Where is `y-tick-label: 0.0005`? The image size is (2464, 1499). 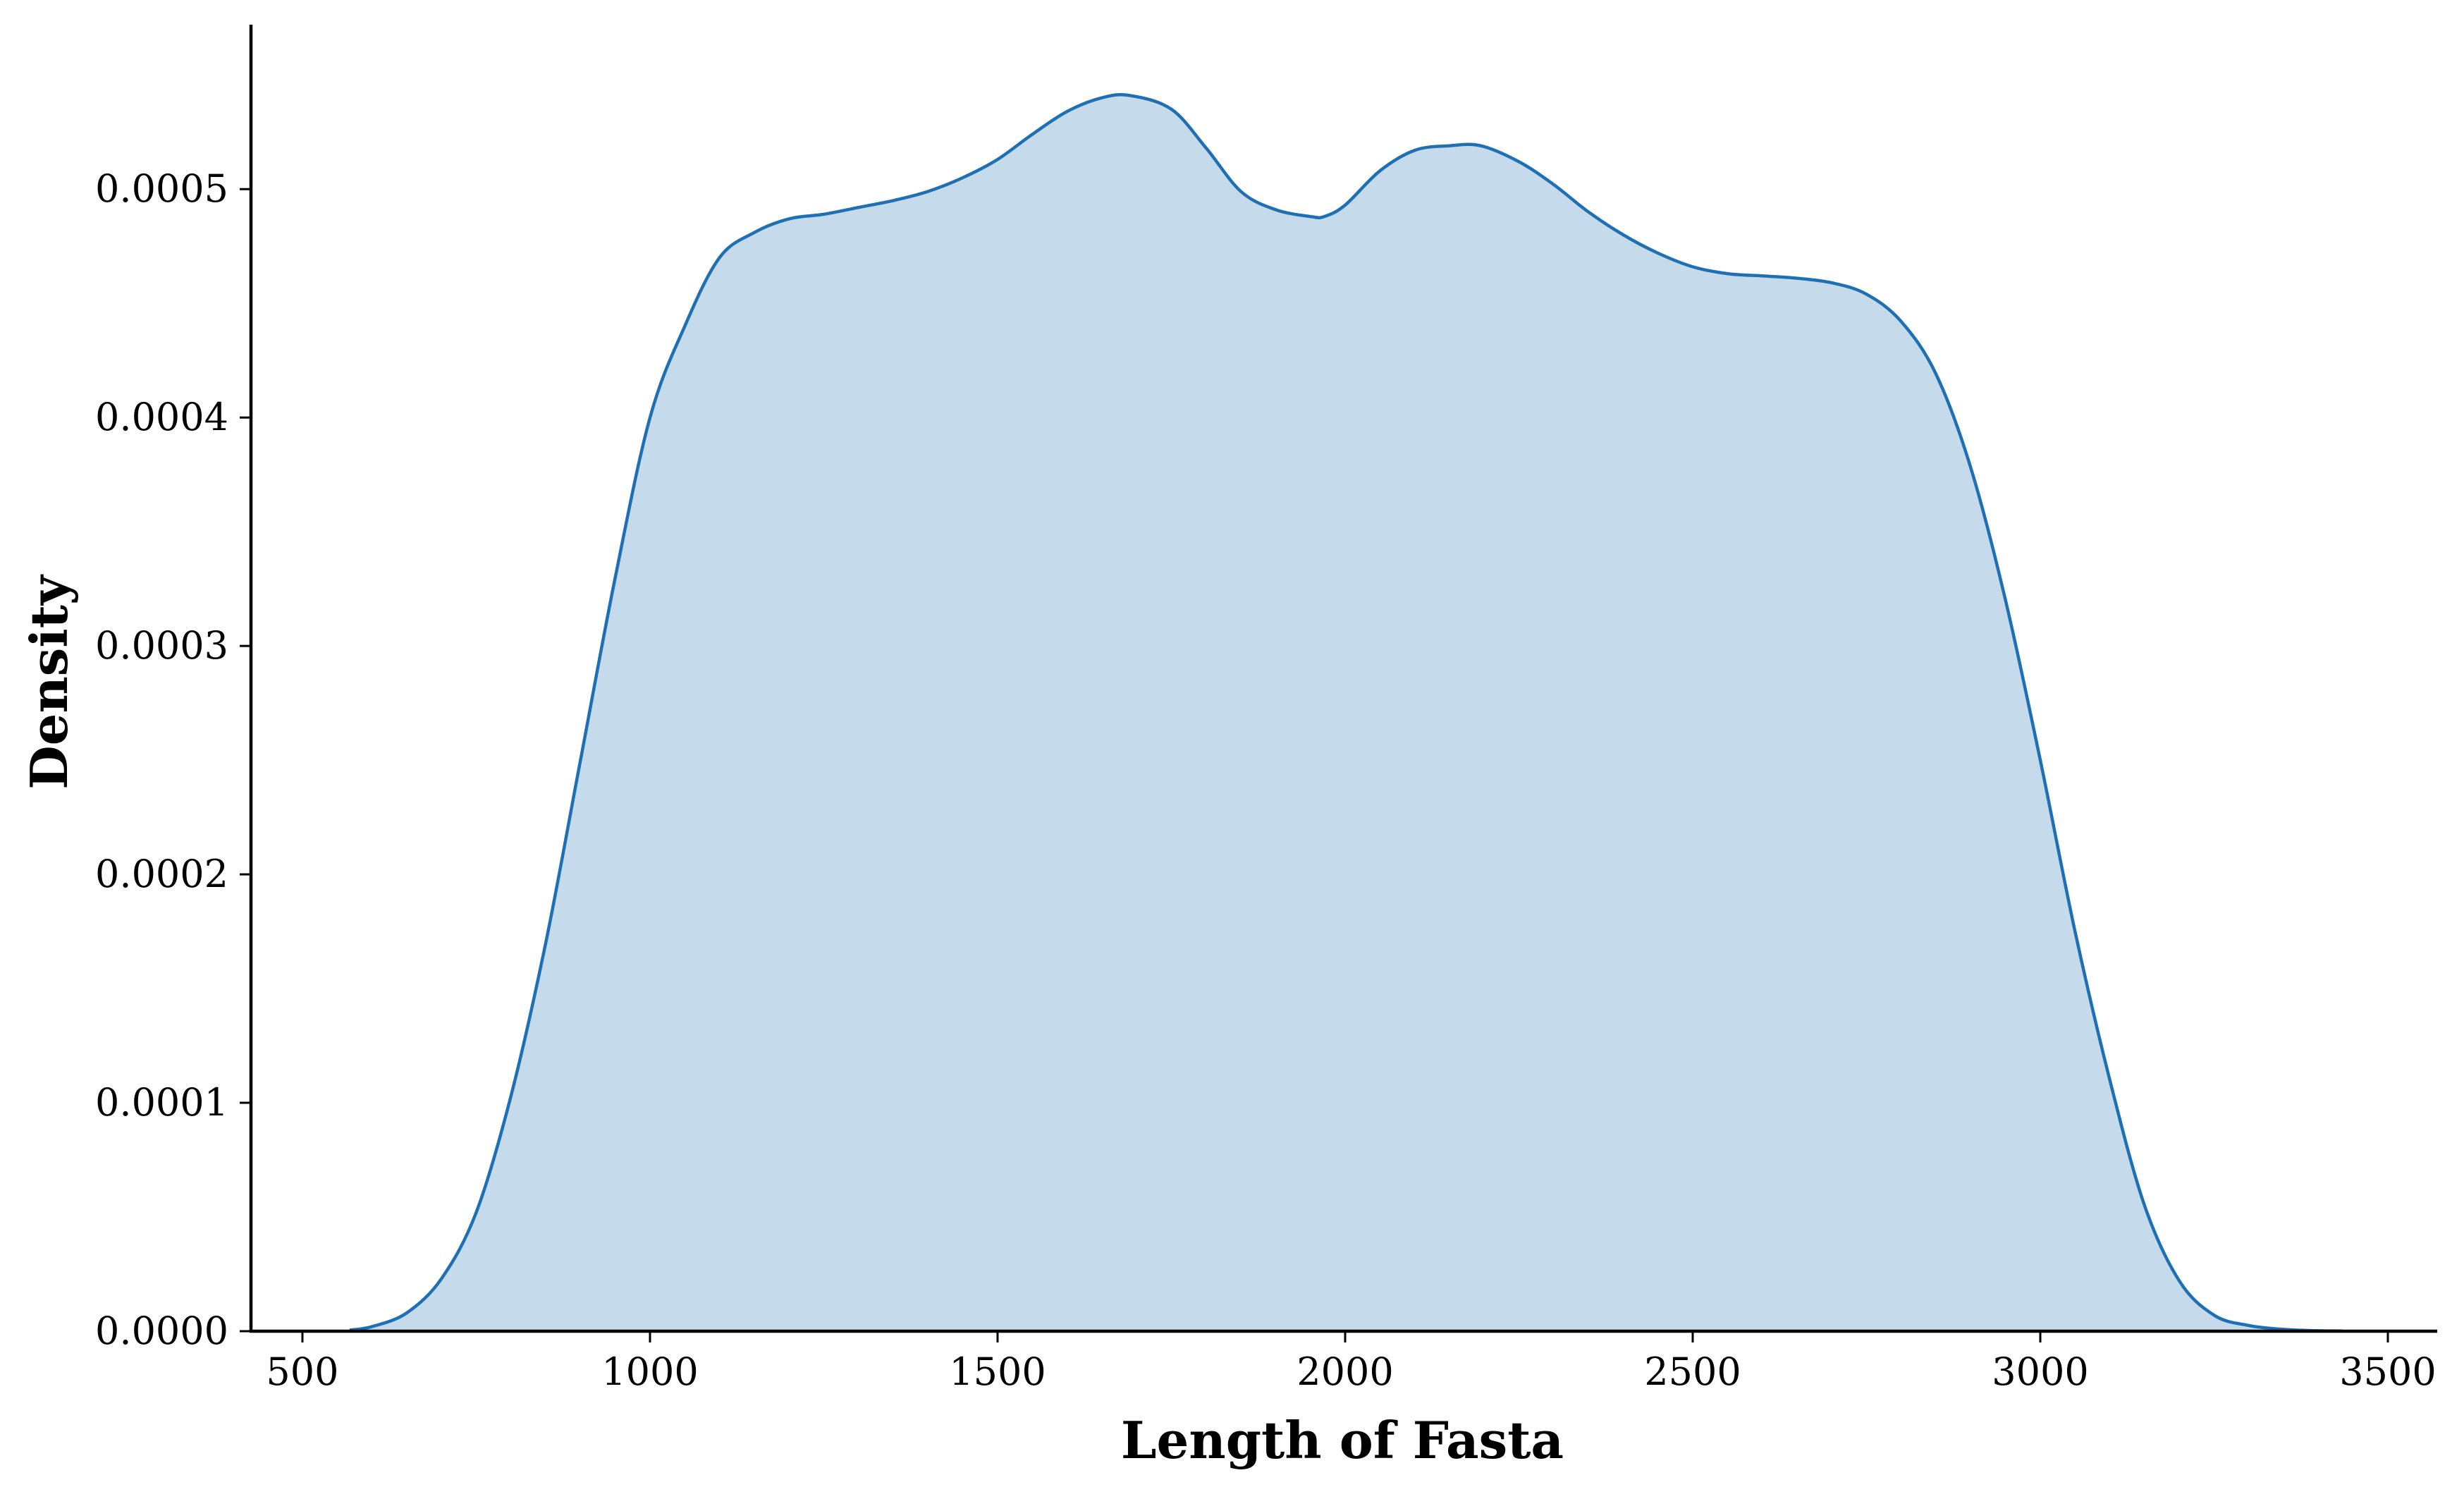
y-tick-label: 0.0005 is located at coordinates (161, 188).